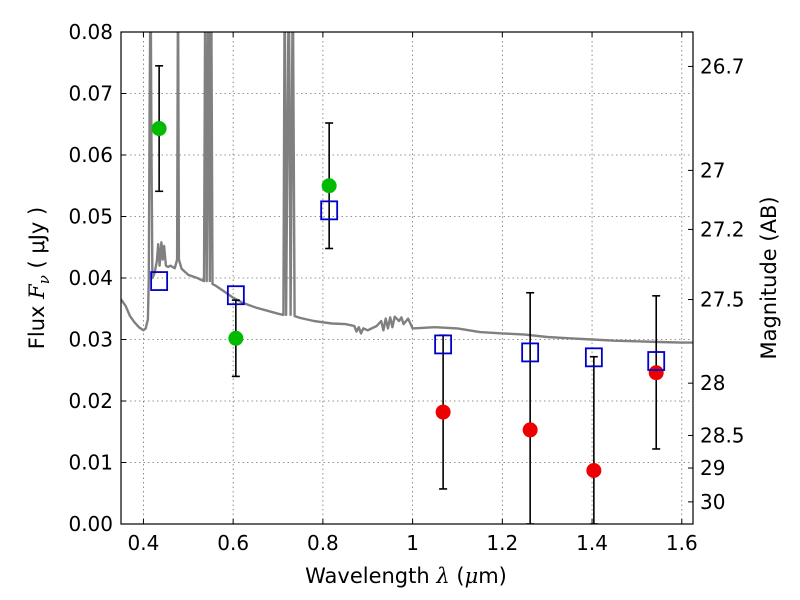 The image size is (800, 600). Describe the element at coordinates (90, 278) in the screenshot. I see `y-tick-label: 0.04` at that location.